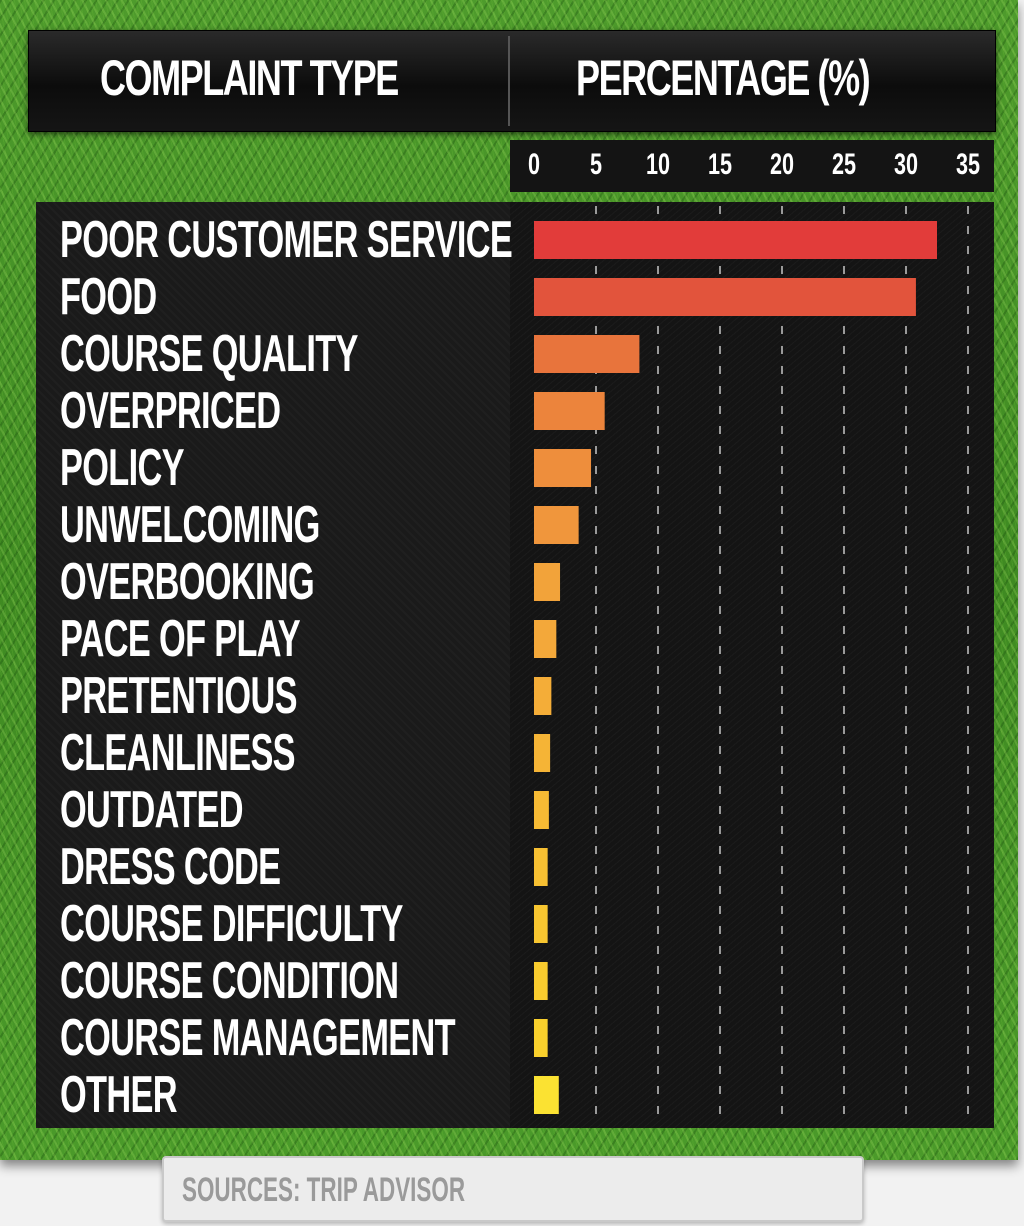 The width and height of the screenshot is (1024, 1226). Describe the element at coordinates (844, 164) in the screenshot. I see `tick-label-25: 25` at that location.